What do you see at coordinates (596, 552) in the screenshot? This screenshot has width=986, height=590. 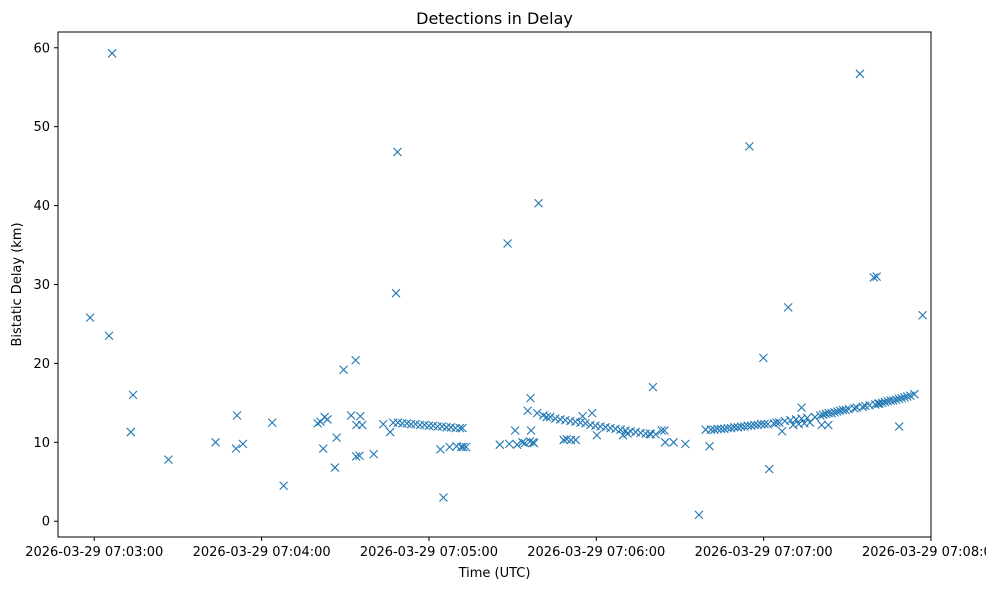 I see `x-tick-label: 2026-03-29 07:06:00` at bounding box center [596, 552].